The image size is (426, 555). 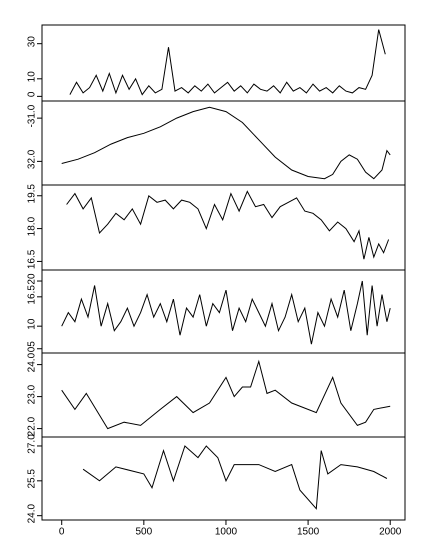 I want to click on y-tick-label: 25.5, so click(x=32, y=479).